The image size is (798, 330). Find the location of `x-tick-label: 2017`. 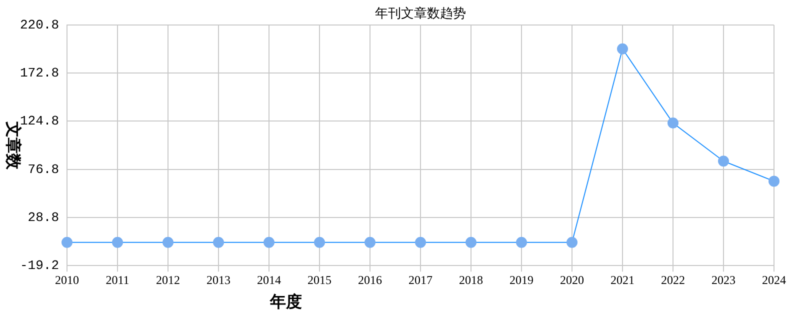

x-tick-label: 2017 is located at coordinates (420, 279).